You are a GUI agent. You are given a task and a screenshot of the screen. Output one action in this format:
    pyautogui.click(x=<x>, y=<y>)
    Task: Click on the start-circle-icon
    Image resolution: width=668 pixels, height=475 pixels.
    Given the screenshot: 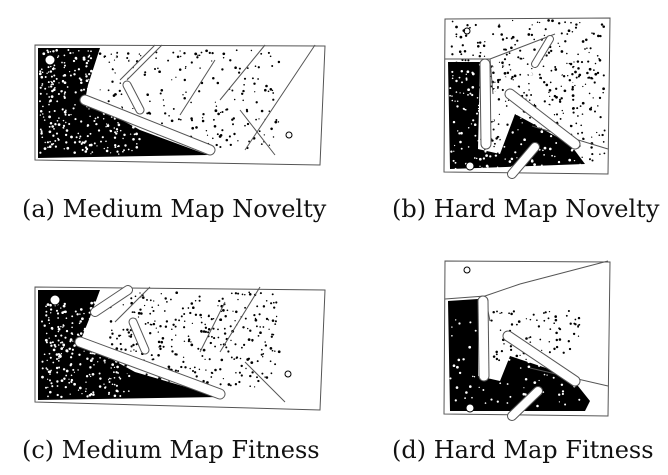 What is the action you would take?
    pyautogui.click(x=55, y=300)
    